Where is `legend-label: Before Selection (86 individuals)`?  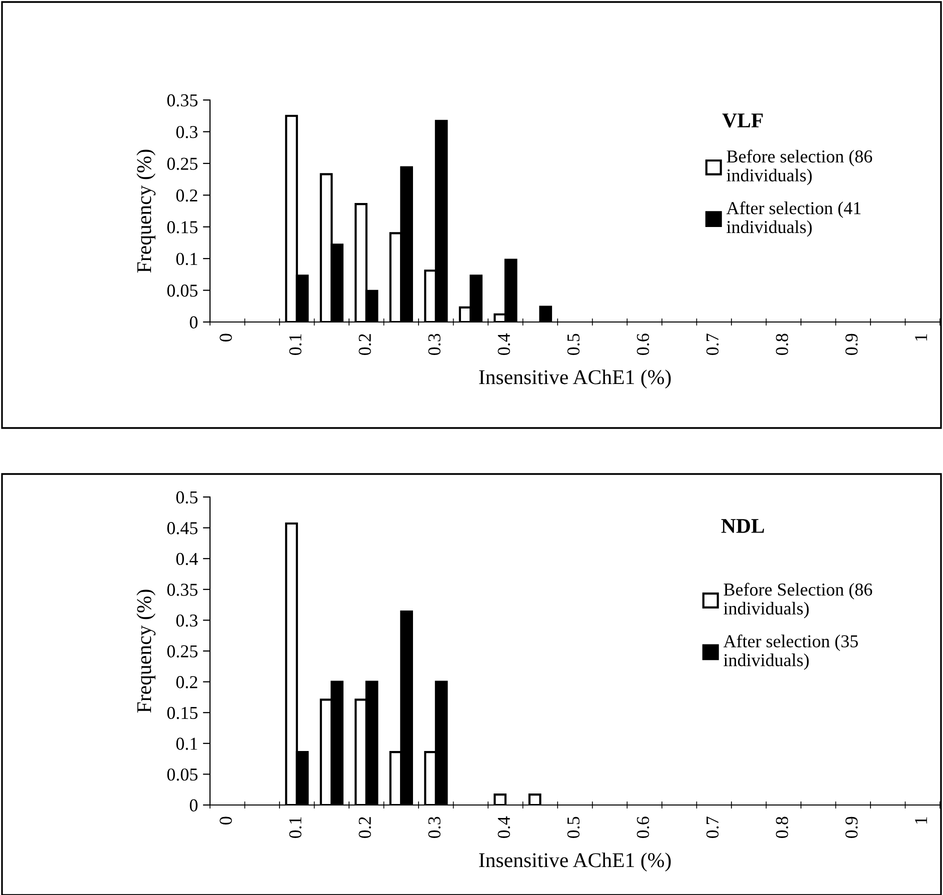
legend-label: Before Selection (86 individuals) is located at coordinates (798, 600).